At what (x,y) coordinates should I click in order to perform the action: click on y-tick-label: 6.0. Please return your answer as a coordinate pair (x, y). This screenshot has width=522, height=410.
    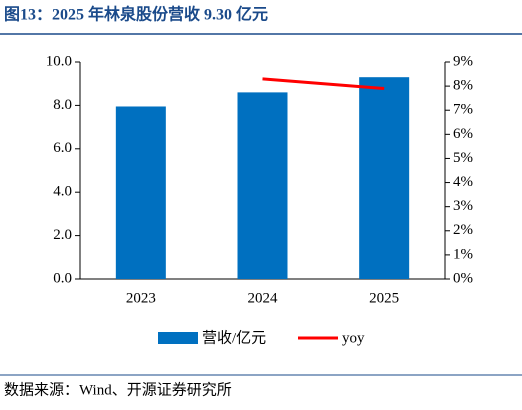
    Looking at the image, I should click on (62, 148).